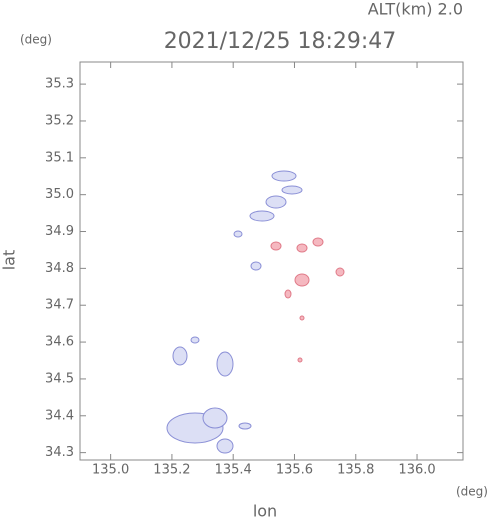 This screenshot has width=491, height=521. Describe the element at coordinates (59, 268) in the screenshot. I see `y-tick-label: 34.8` at that location.